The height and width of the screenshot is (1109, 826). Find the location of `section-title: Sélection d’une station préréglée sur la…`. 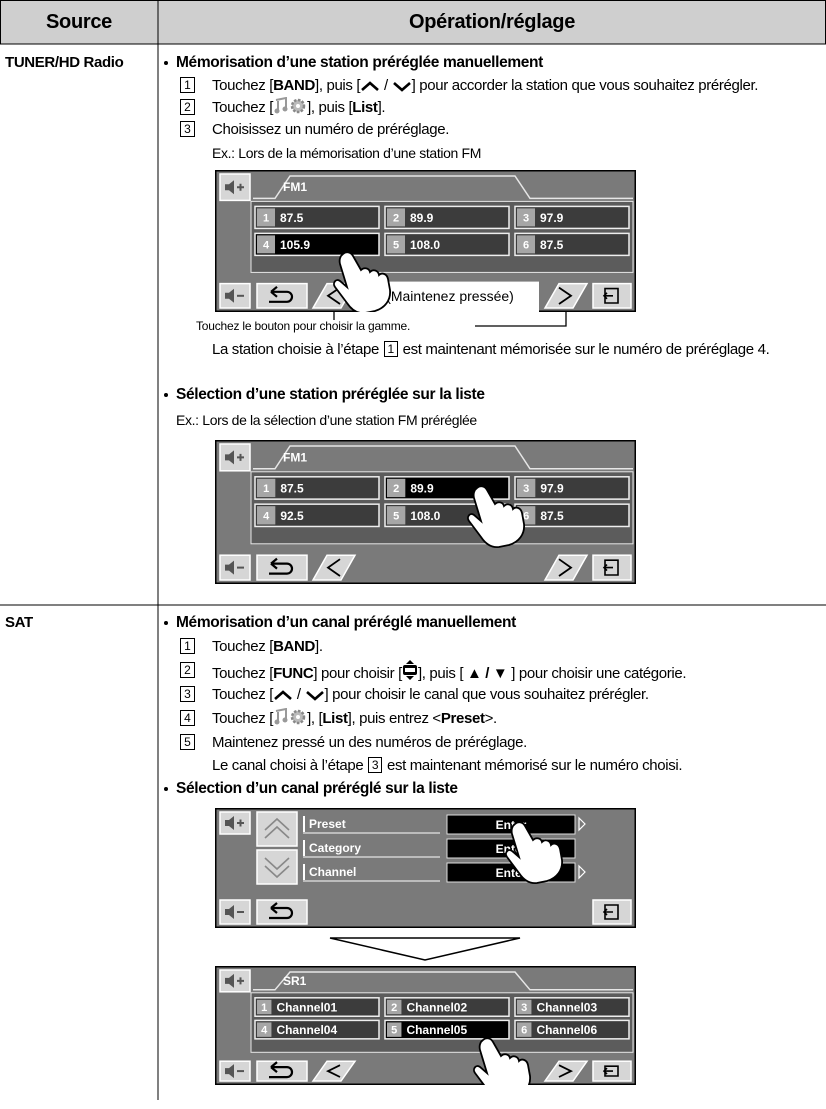

section-title: Sélection d’une station préréglée sur la… is located at coordinates (330, 394).